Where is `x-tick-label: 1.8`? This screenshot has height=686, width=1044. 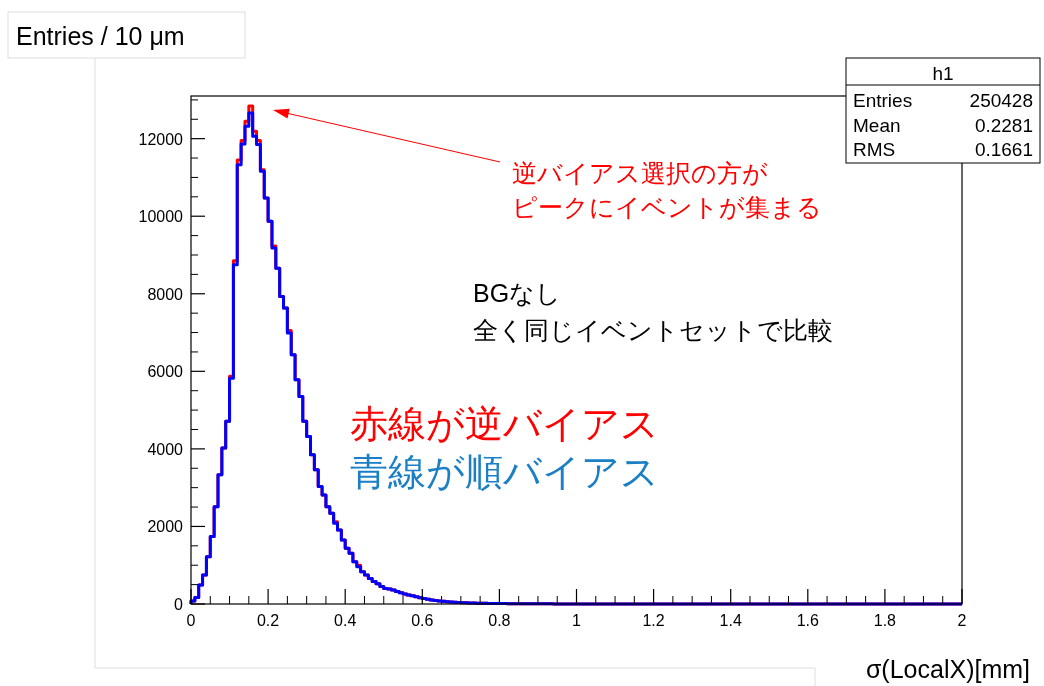 x-tick-label: 1.8 is located at coordinates (885, 620).